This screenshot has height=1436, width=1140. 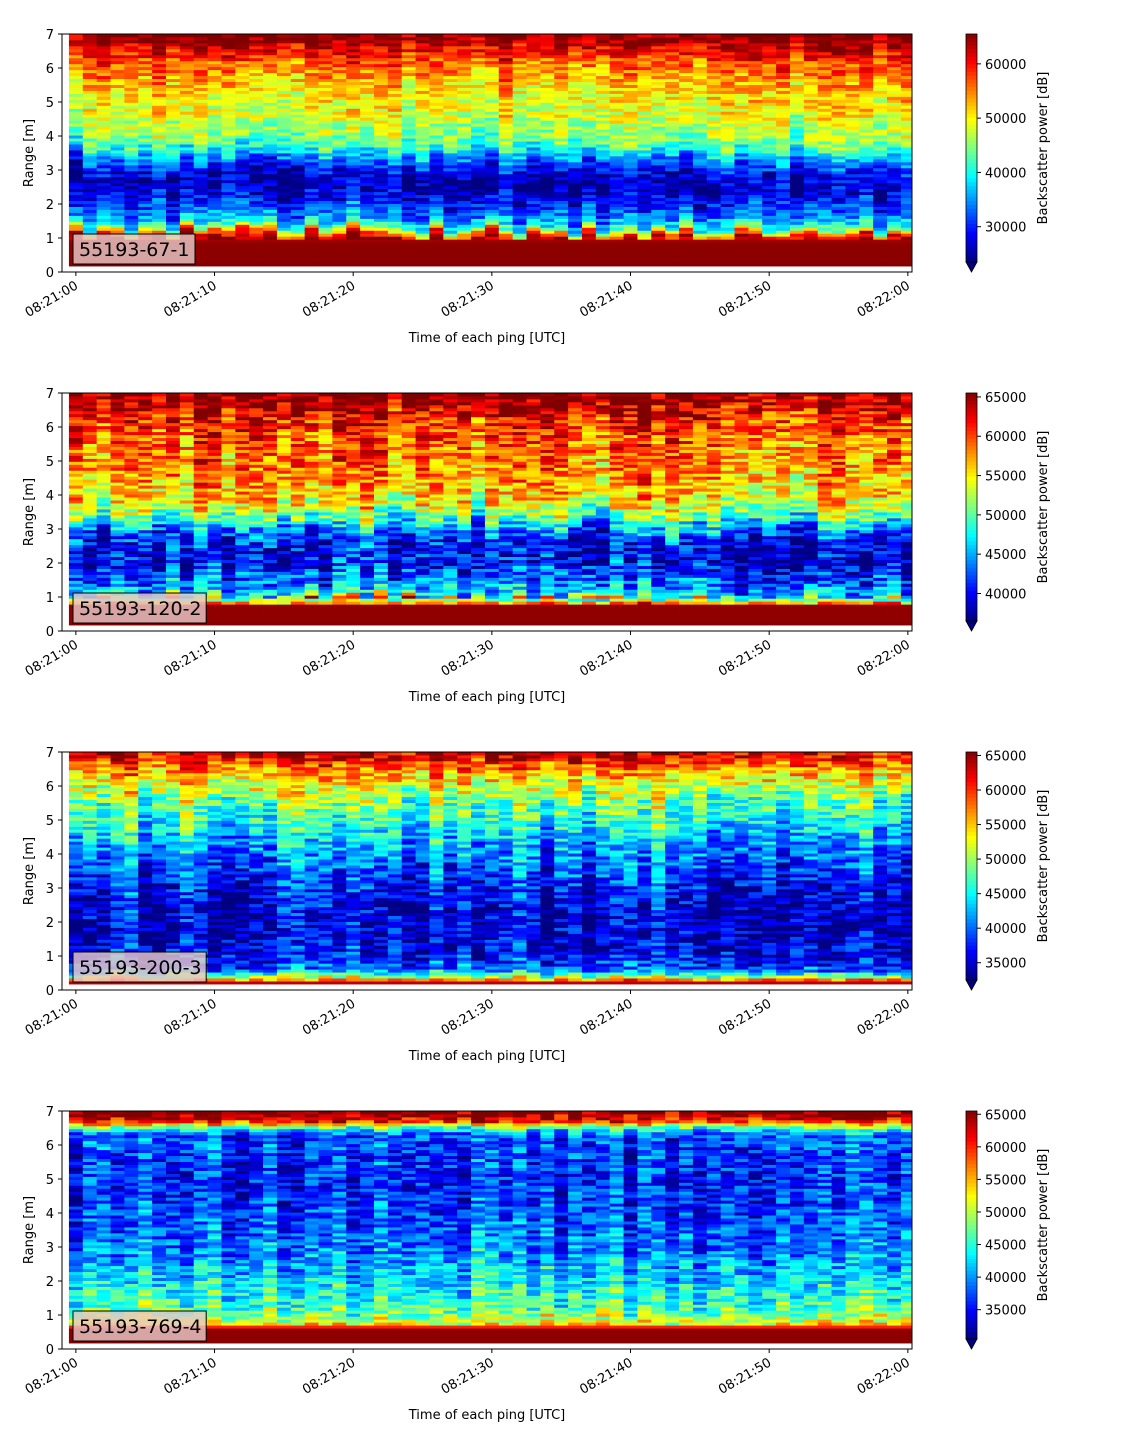 I want to click on instrument-label-box, so click(x=134, y=249).